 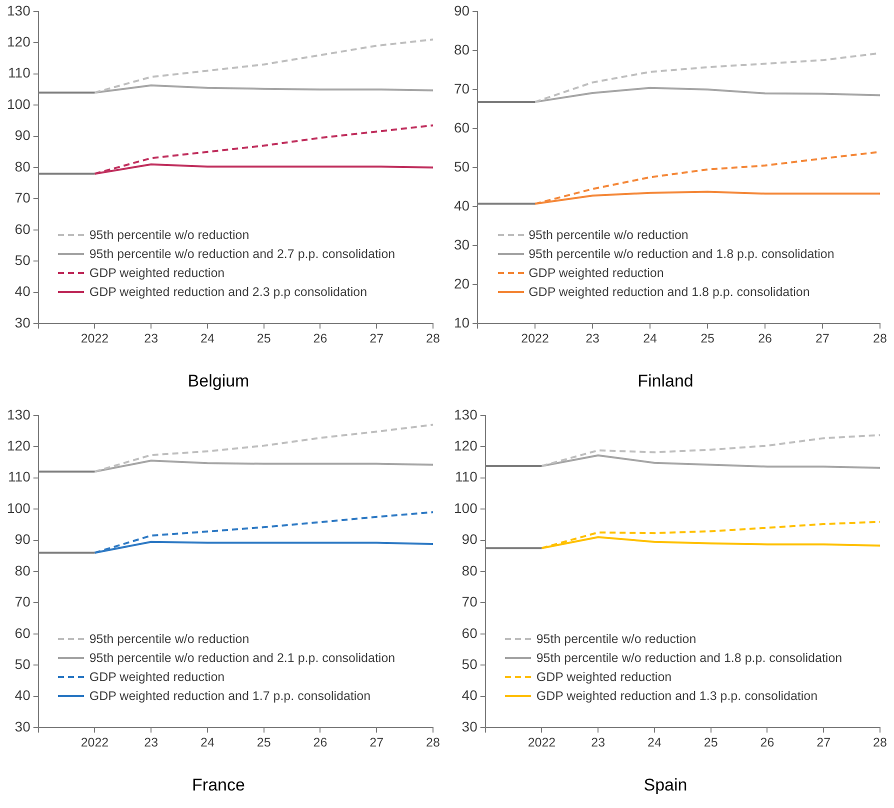 What do you see at coordinates (219, 380) in the screenshot?
I see `text: Belgium` at bounding box center [219, 380].